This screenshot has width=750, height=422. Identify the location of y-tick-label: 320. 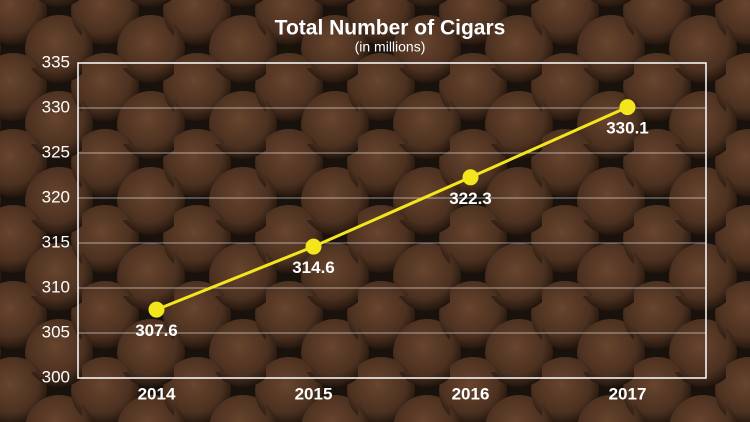
(56, 196).